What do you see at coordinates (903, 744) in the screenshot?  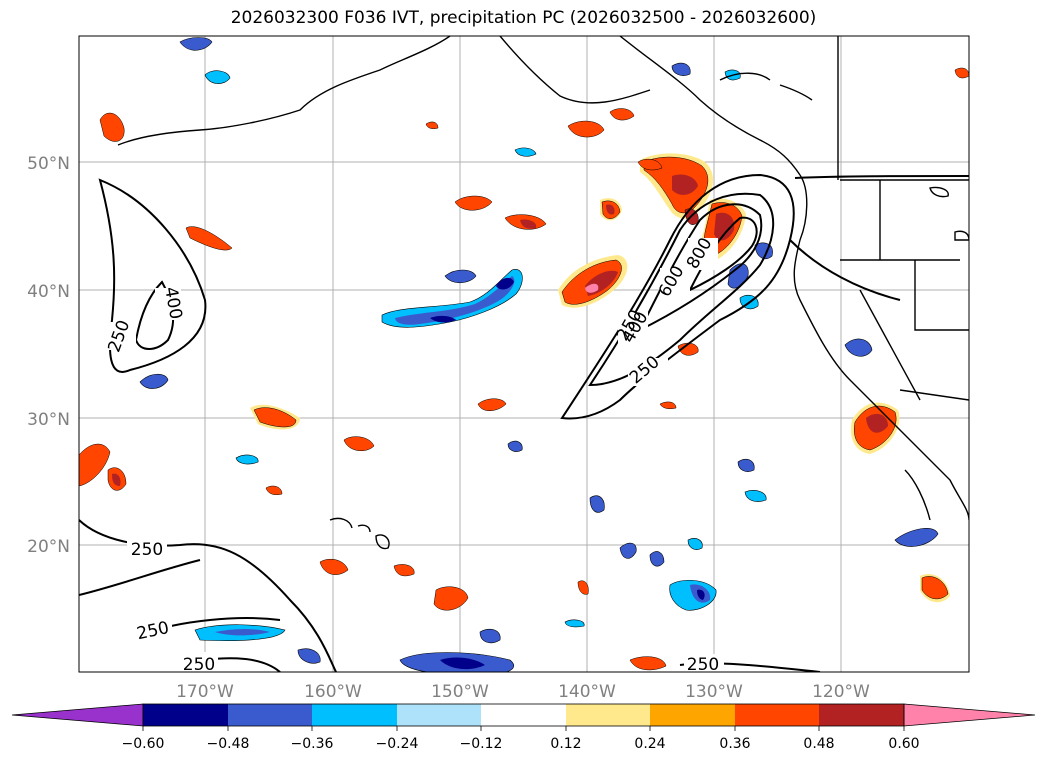 I see `colorbar-tick-label: 0.60` at bounding box center [903, 744].